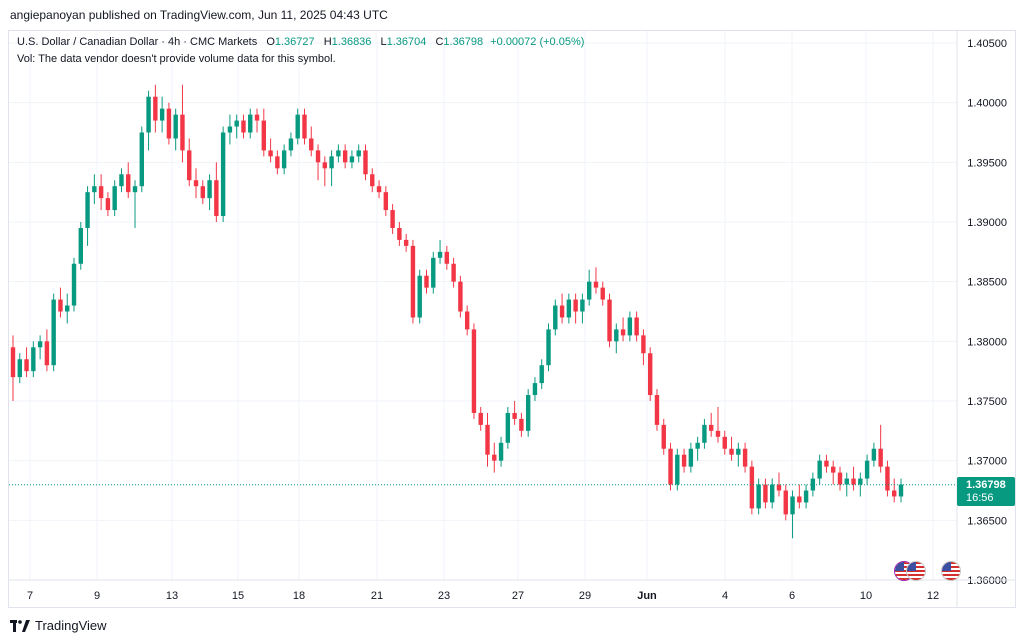 The image size is (1024, 642). What do you see at coordinates (270, 42) in the screenshot?
I see `legend-open-label: O` at bounding box center [270, 42].